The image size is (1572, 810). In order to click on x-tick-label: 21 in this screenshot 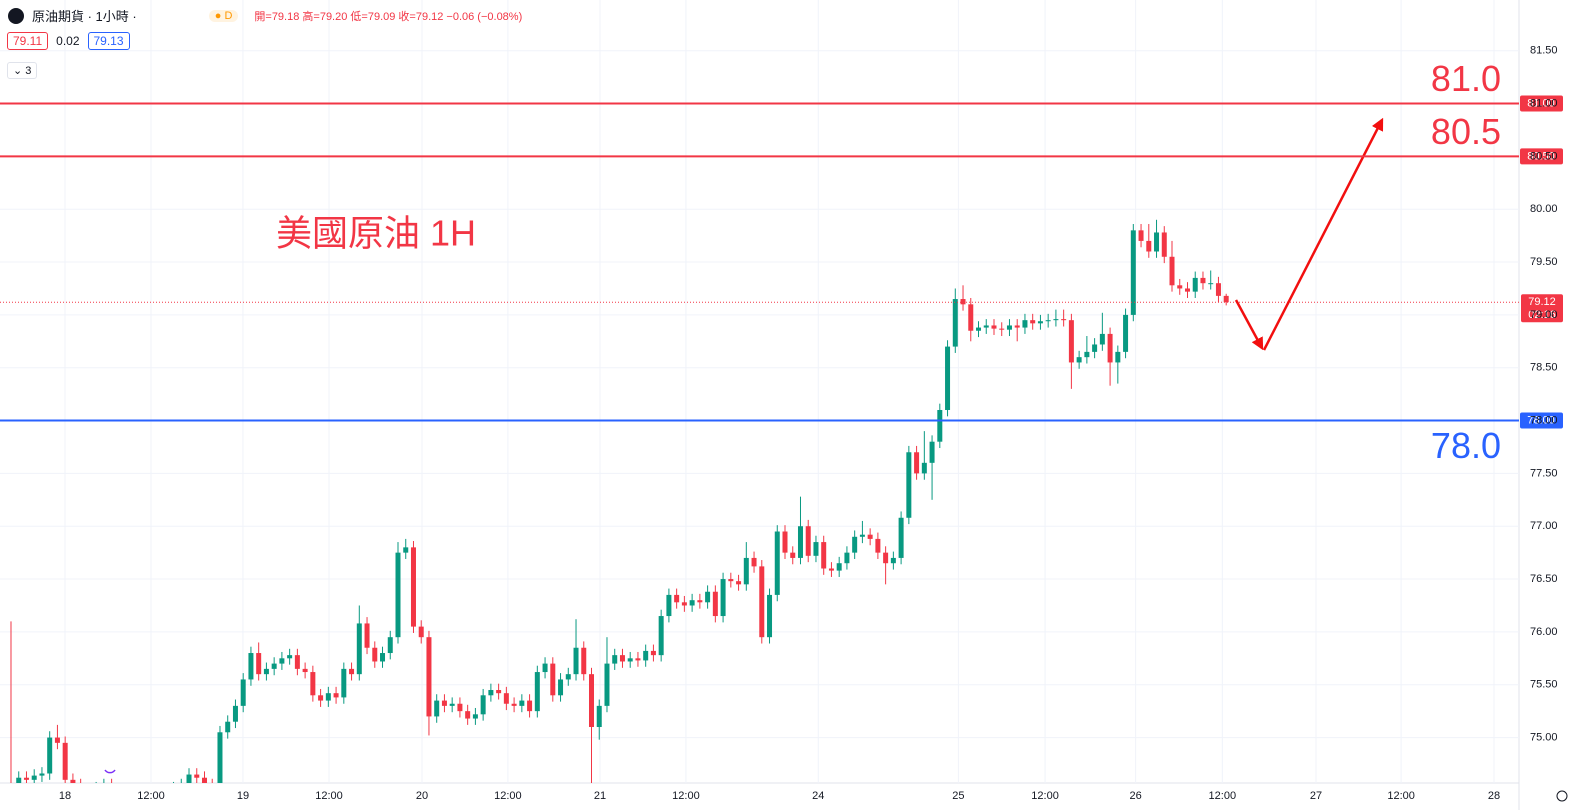, I will do `click(600, 796)`.